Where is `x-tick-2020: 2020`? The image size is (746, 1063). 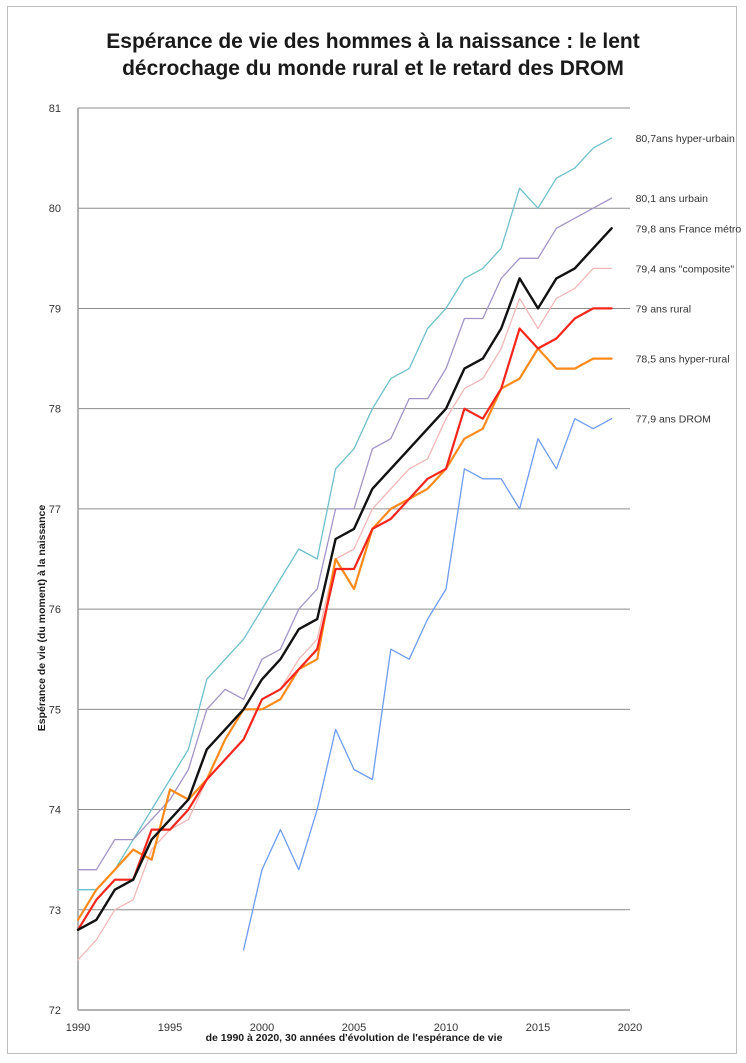
x-tick-2020: 2020 is located at coordinates (630, 1028).